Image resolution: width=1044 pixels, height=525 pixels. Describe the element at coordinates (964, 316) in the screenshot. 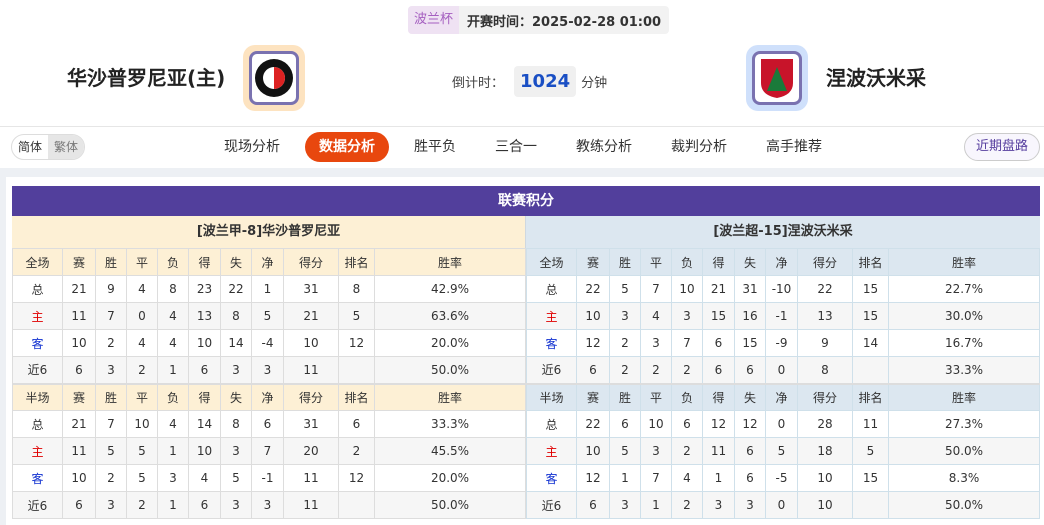

I see `table-cell: 30.0%` at that location.